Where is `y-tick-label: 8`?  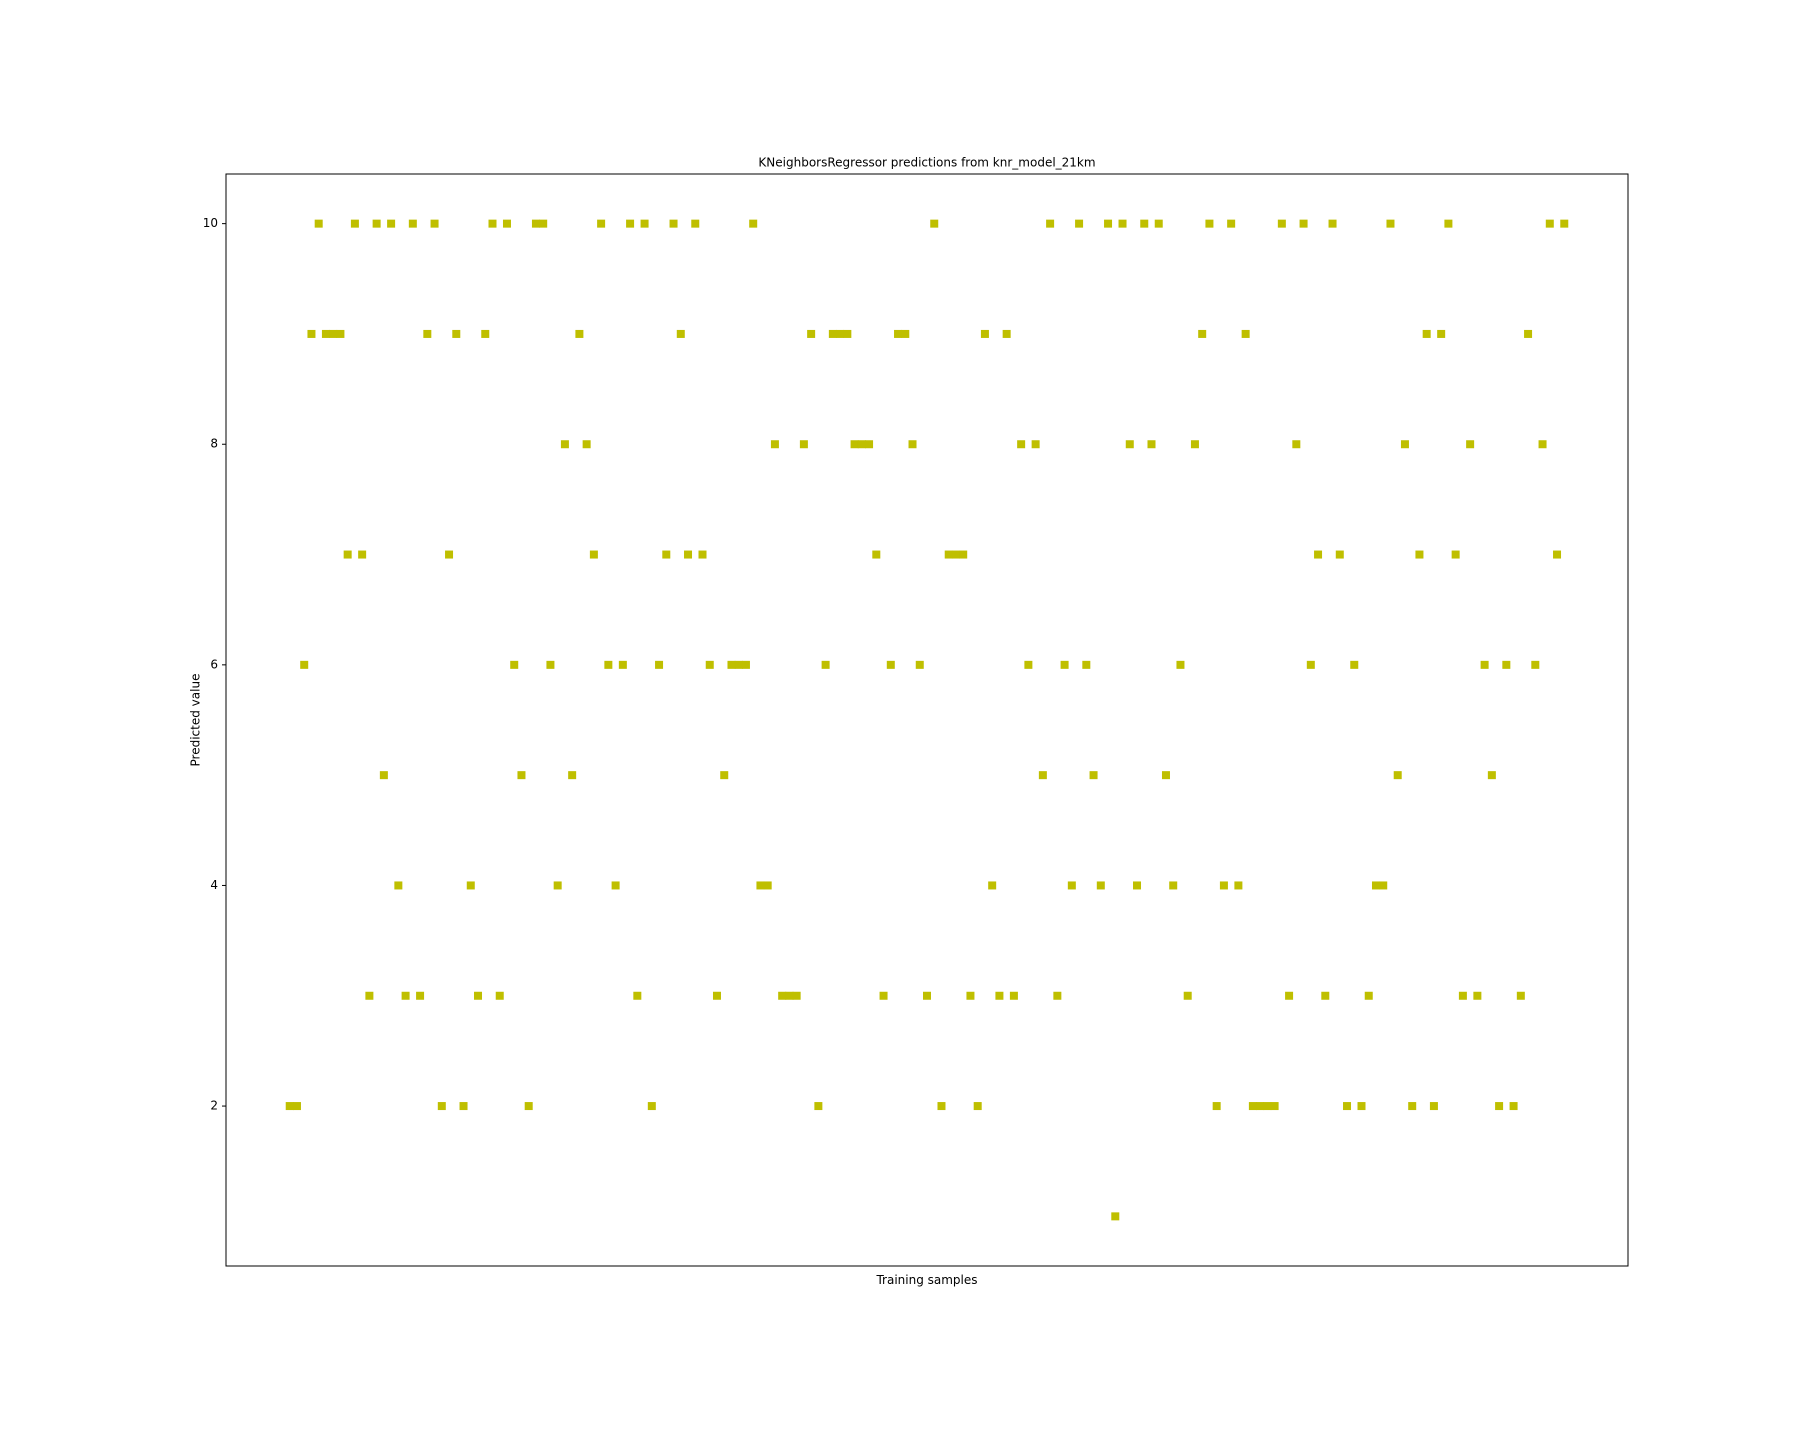 y-tick-label: 8 is located at coordinates (214, 444).